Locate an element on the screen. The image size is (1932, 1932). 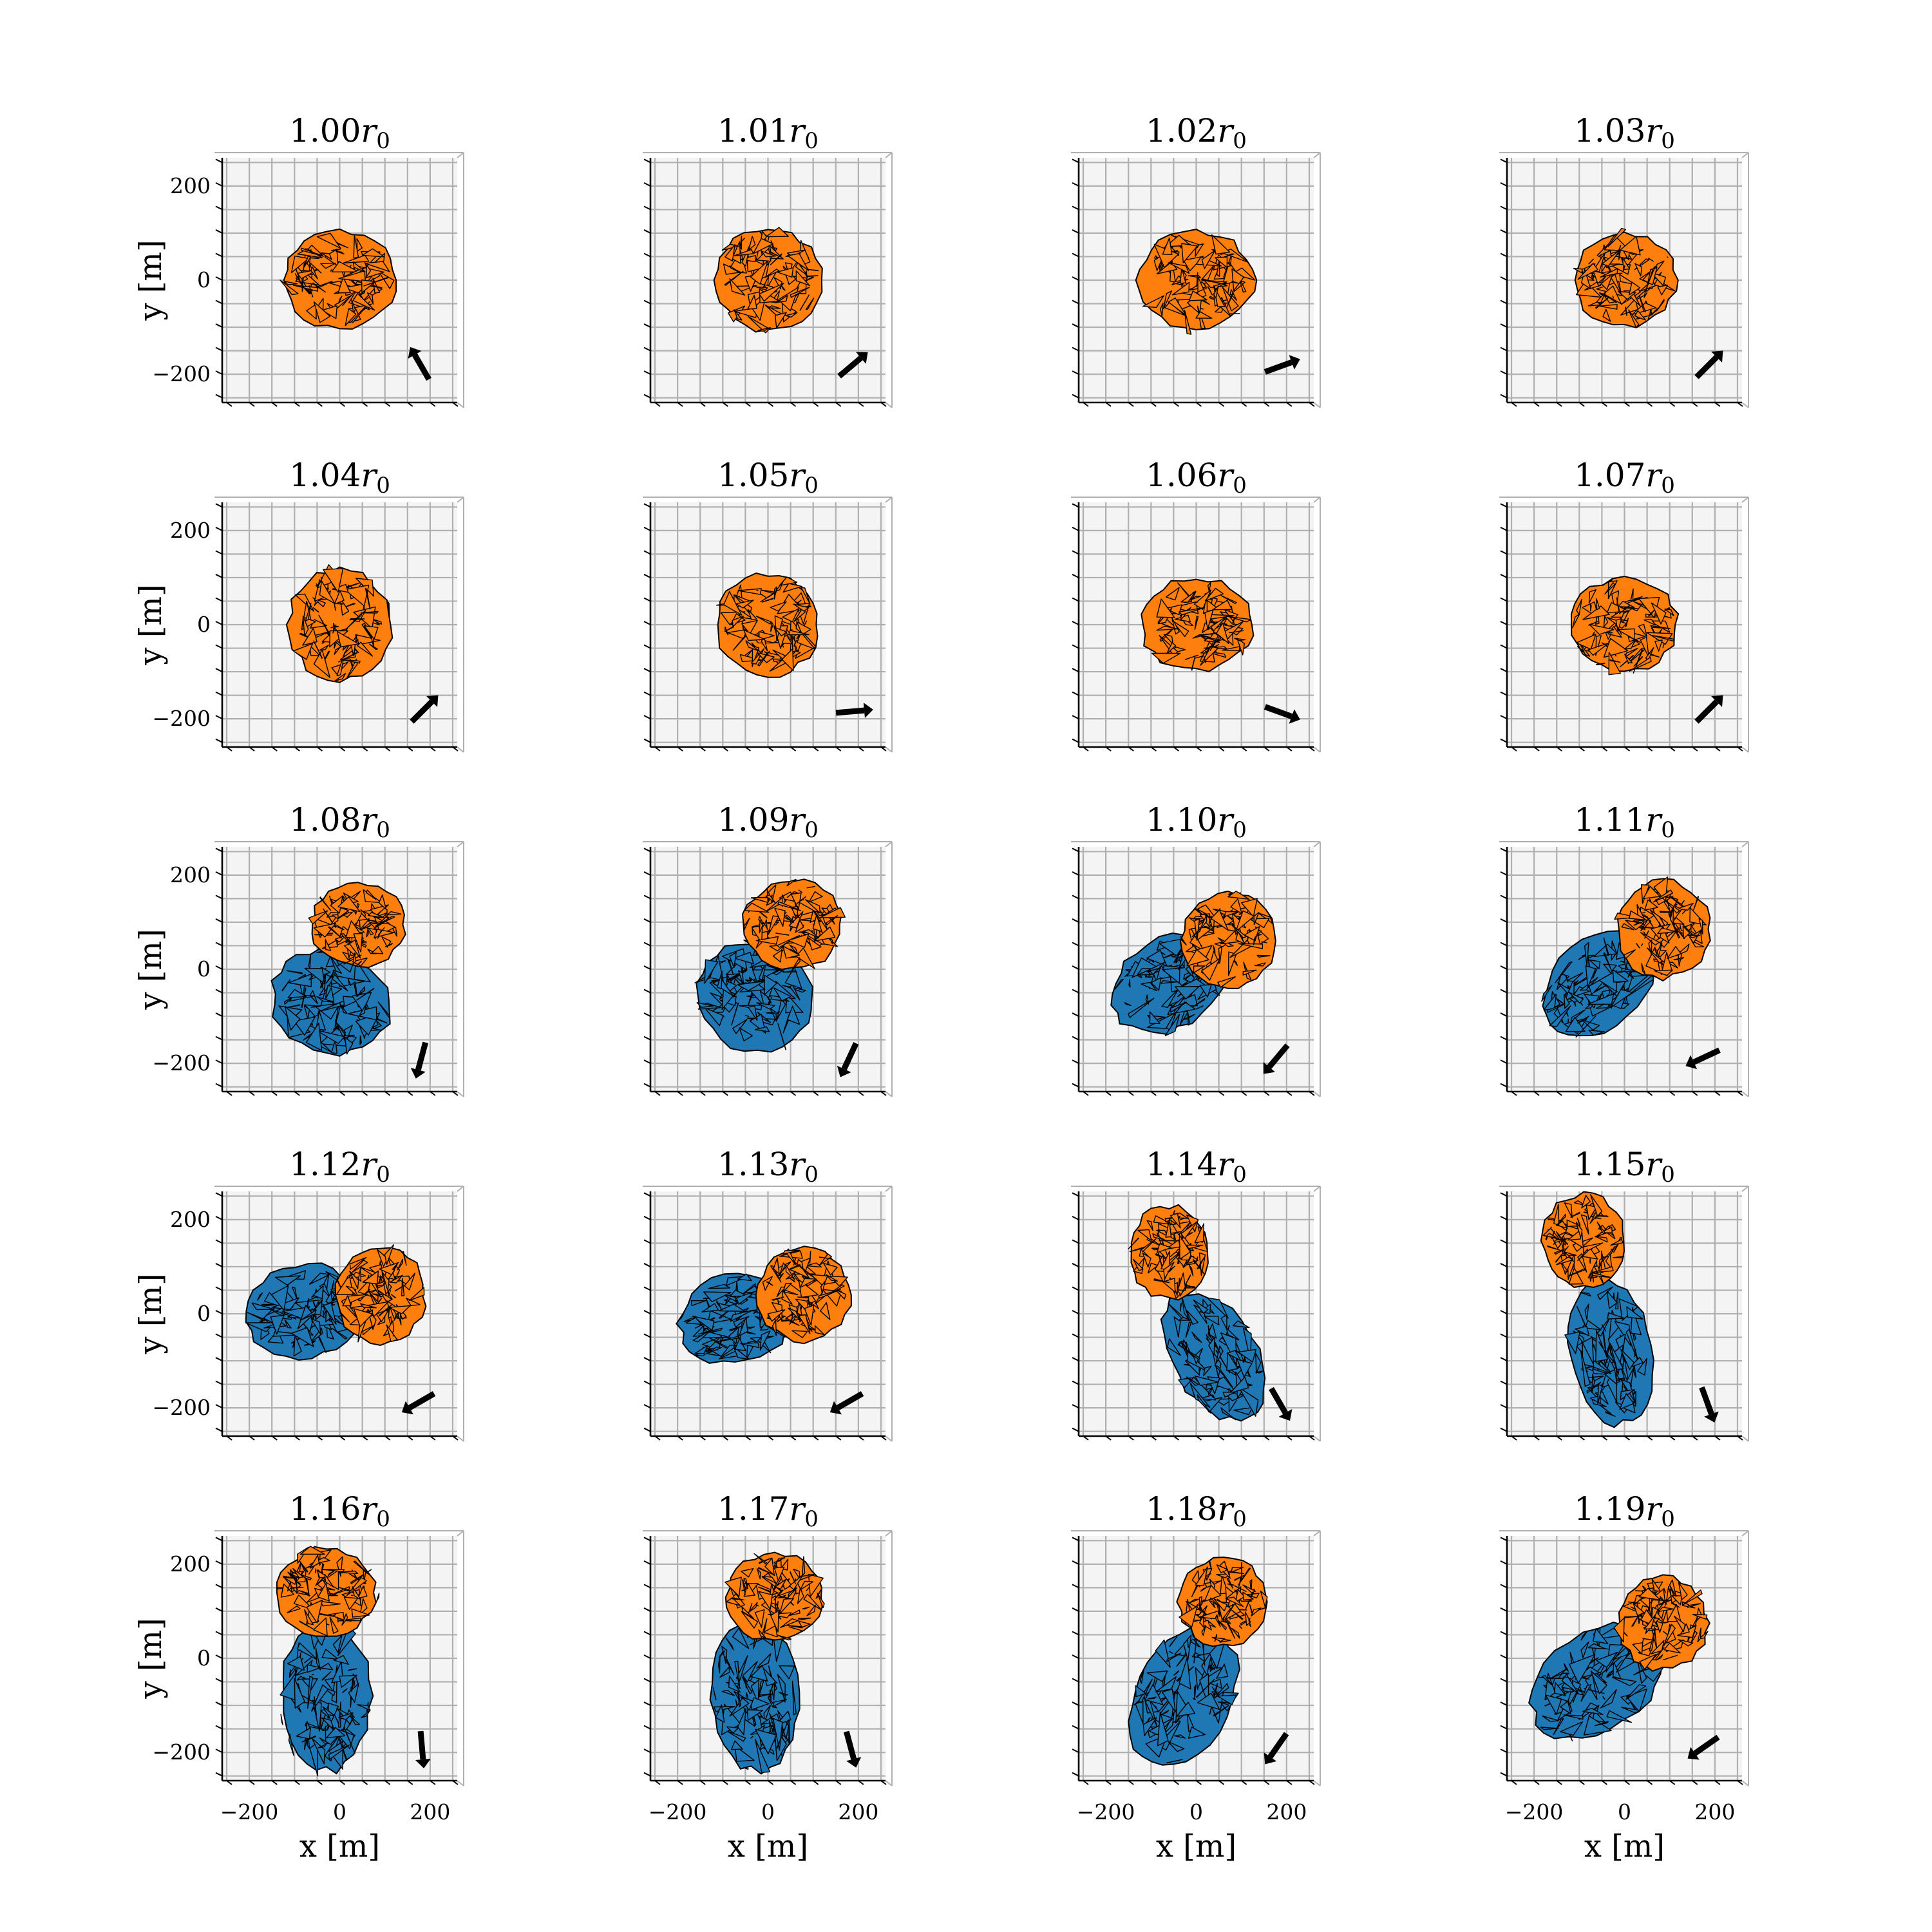
bodies is located at coordinates (770, 966).